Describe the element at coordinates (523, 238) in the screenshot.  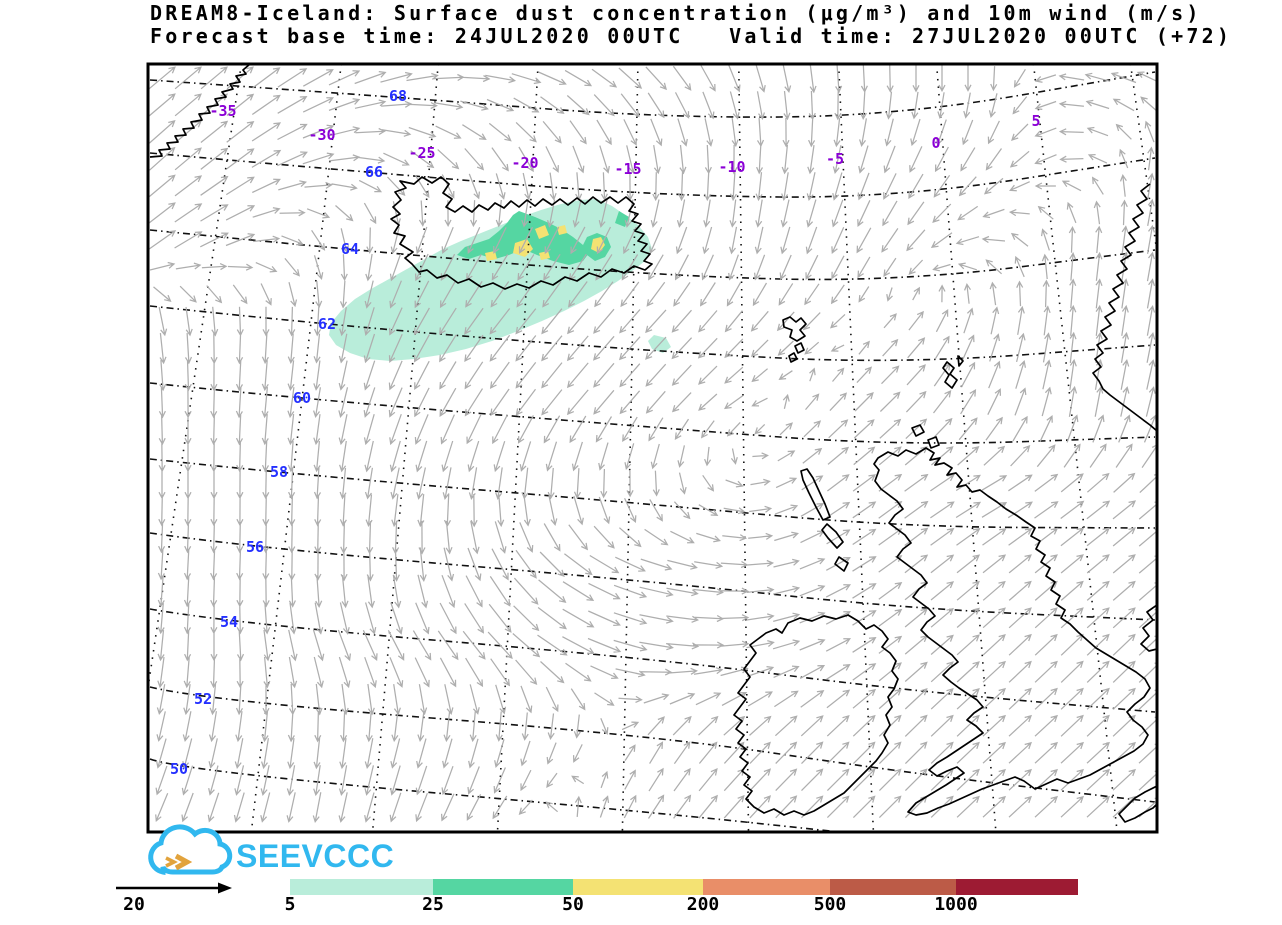
I see `dust-area-mid` at that location.